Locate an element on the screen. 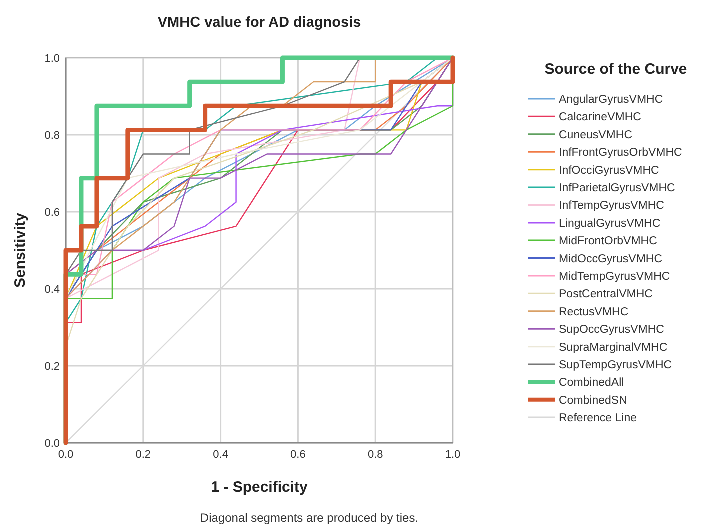  y-tick-label: 0.0 is located at coordinates (52, 444).